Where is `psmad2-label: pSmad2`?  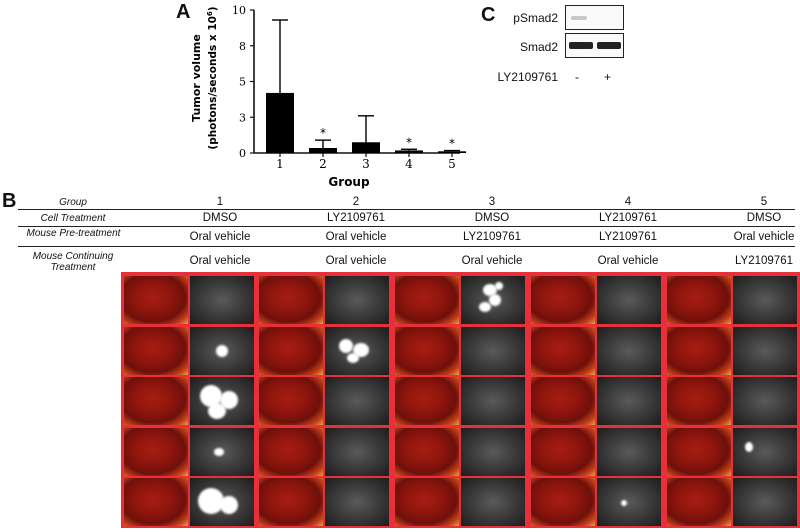 psmad2-label: pSmad2 is located at coordinates (535, 18).